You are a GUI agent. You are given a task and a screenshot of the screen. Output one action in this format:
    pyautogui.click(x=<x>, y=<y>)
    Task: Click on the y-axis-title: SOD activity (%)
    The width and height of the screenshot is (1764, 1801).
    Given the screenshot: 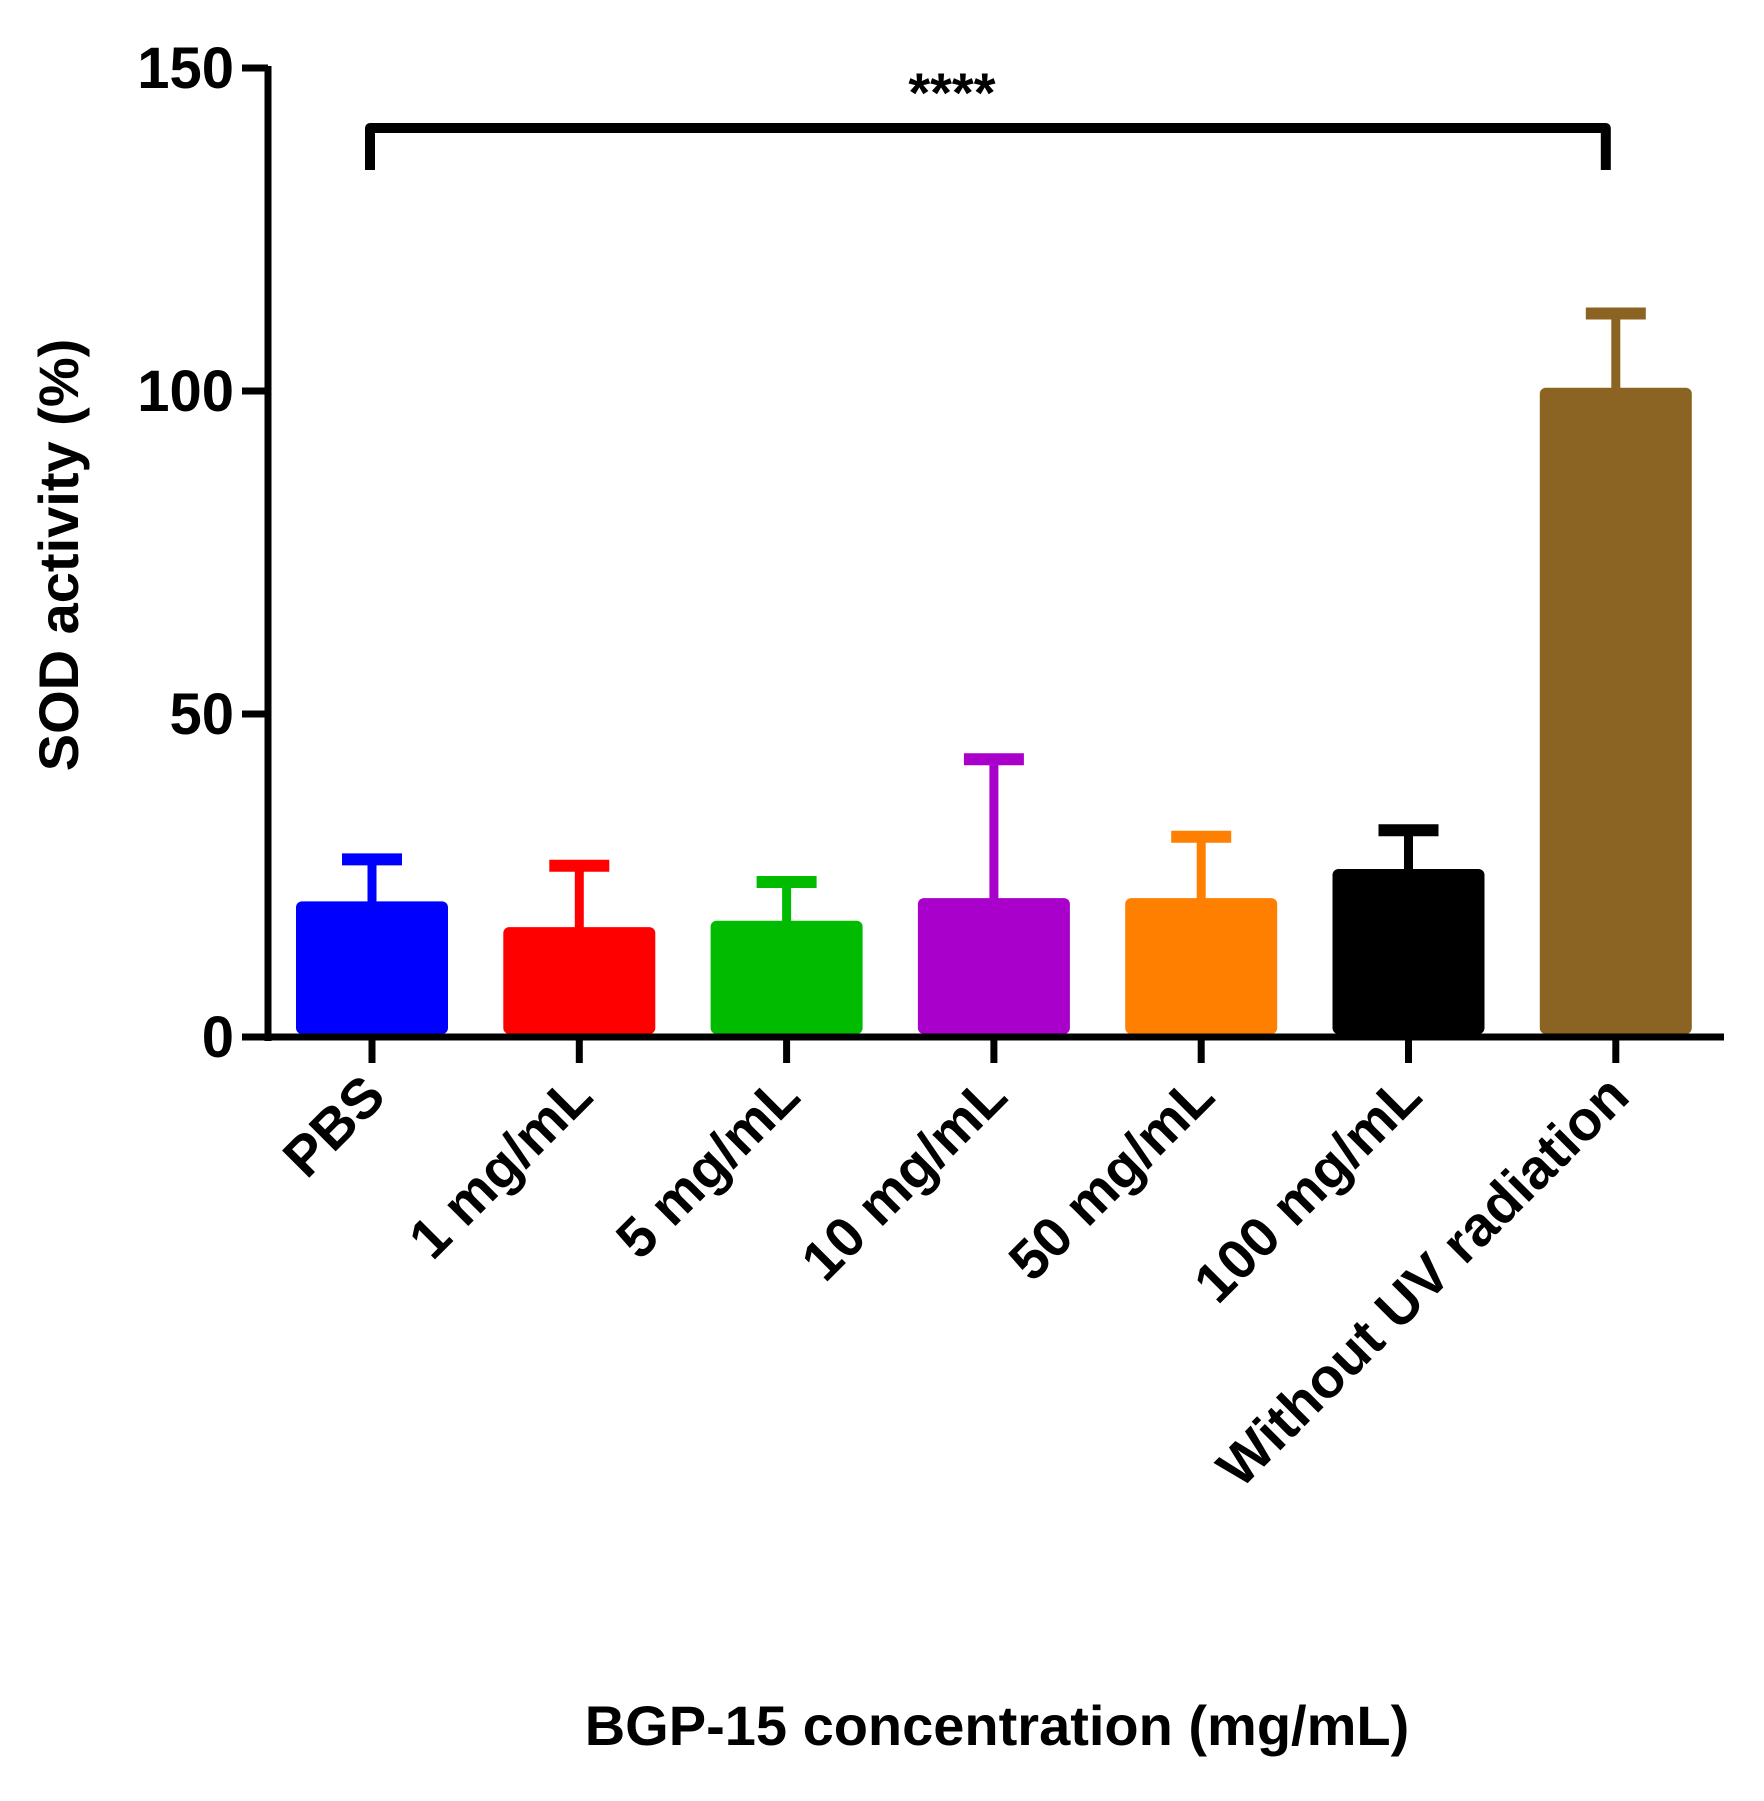 What is the action you would take?
    pyautogui.click(x=58, y=555)
    